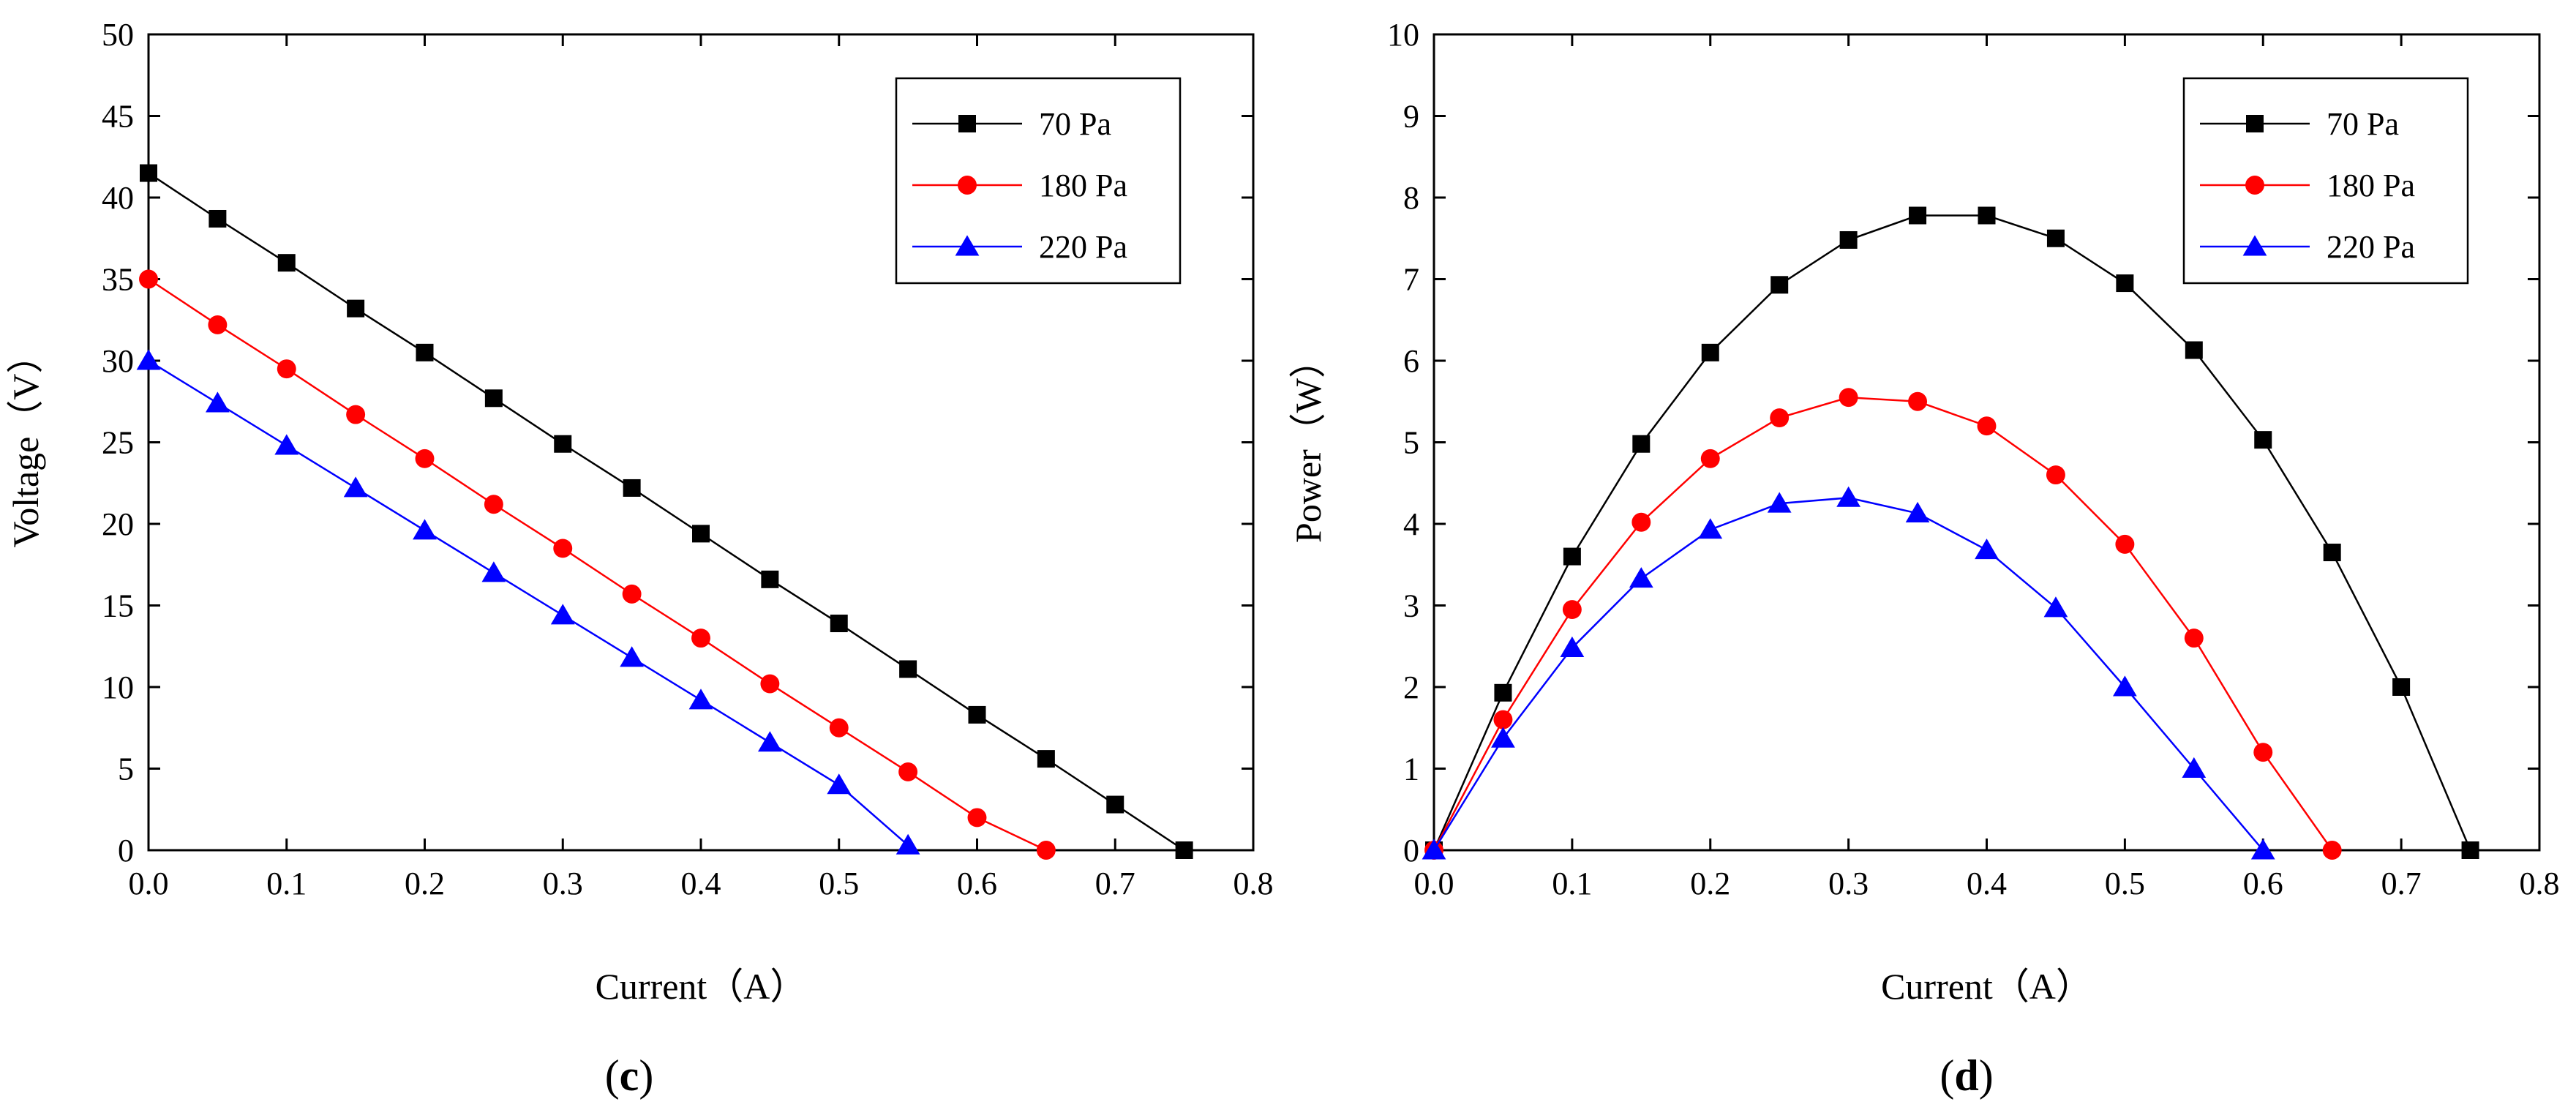 The height and width of the screenshot is (1118, 2576). What do you see at coordinates (118, 35) in the screenshot?
I see `y-tick-label: 50` at bounding box center [118, 35].